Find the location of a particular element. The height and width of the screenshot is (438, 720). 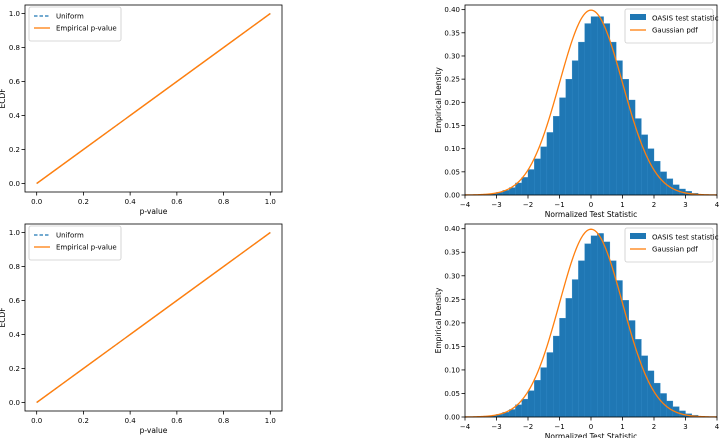

y-tick-label: 0.8 is located at coordinates (14, 48).